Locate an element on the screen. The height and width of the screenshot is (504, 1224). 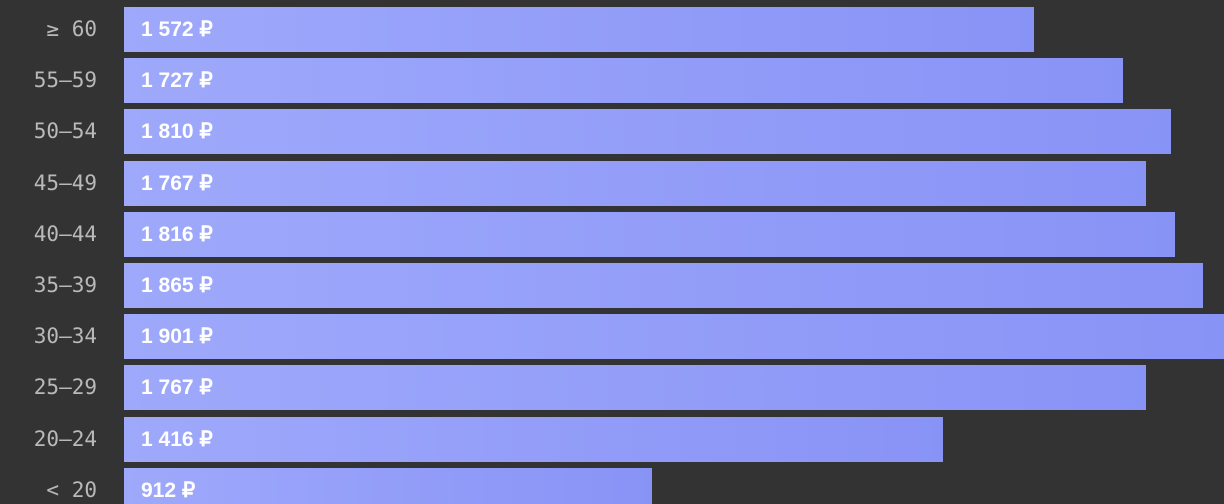
bar-row: ≥ 60 1 572 ₽ is located at coordinates (612, 29).